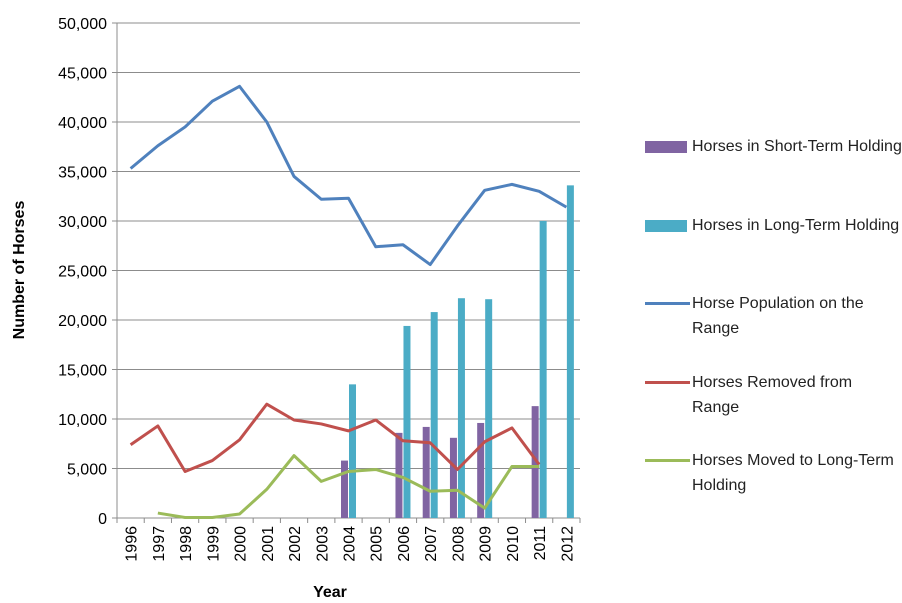 The image size is (902, 603). I want to click on x-axis-label: Year, so click(330, 592).